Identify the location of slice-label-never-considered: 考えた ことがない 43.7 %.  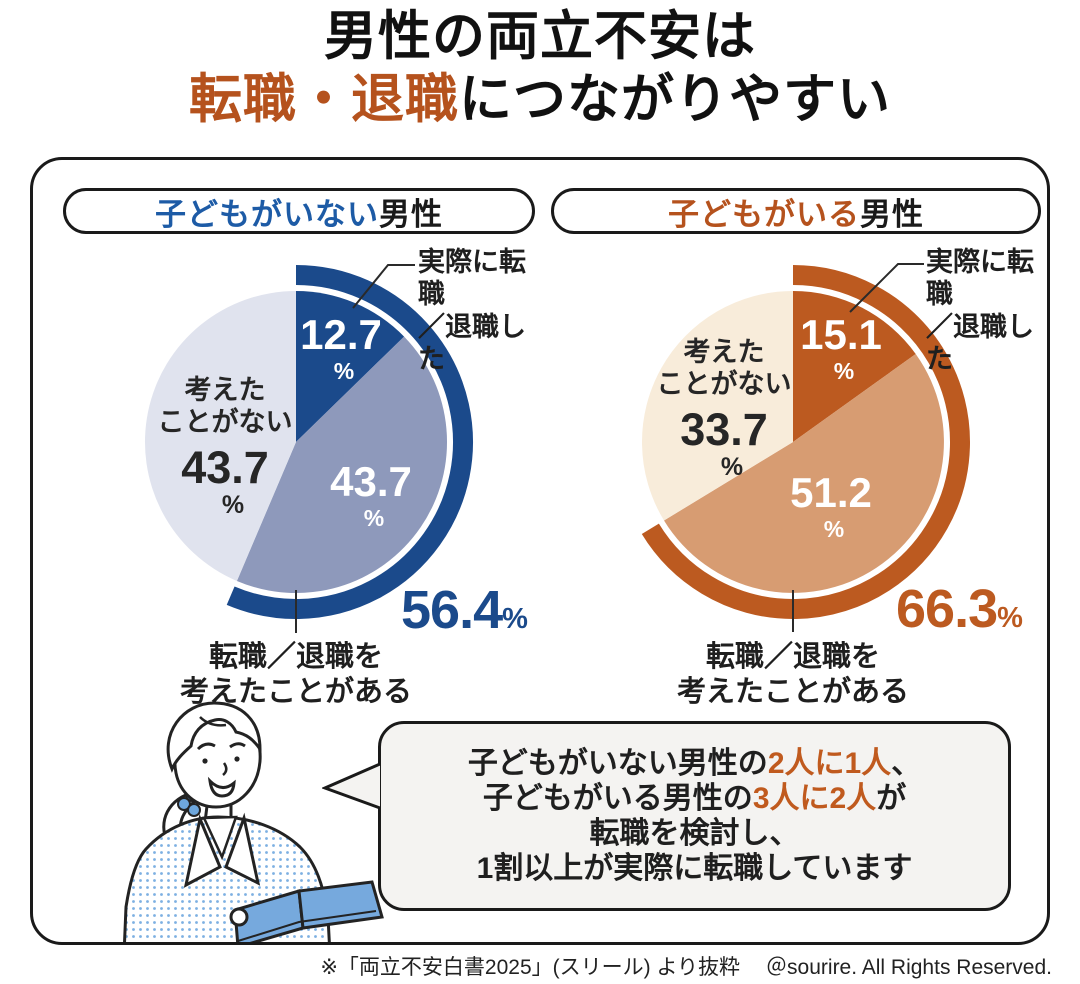
(225, 447).